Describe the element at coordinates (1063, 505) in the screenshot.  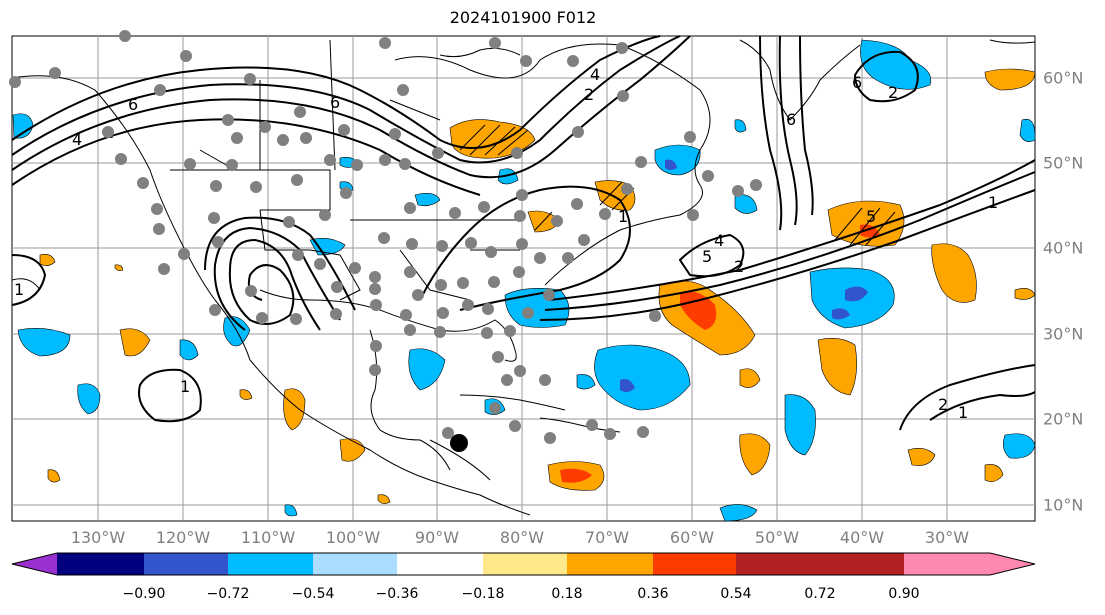
I see `lat-label: 10°N` at that location.